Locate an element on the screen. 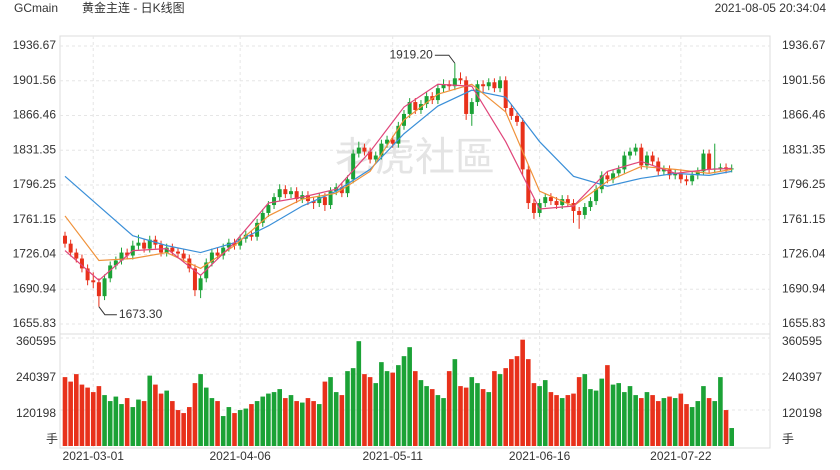  y-tick-label: 1796.25 is located at coordinates (35, 184).